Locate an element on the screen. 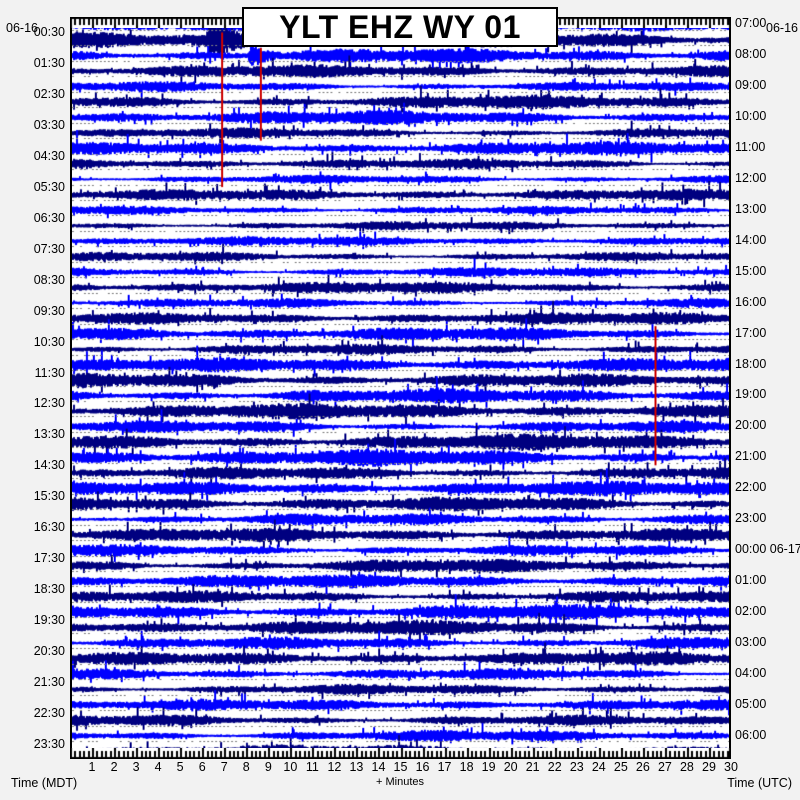 The image size is (800, 800). right-time-label: 13:00 is located at coordinates (751, 208).